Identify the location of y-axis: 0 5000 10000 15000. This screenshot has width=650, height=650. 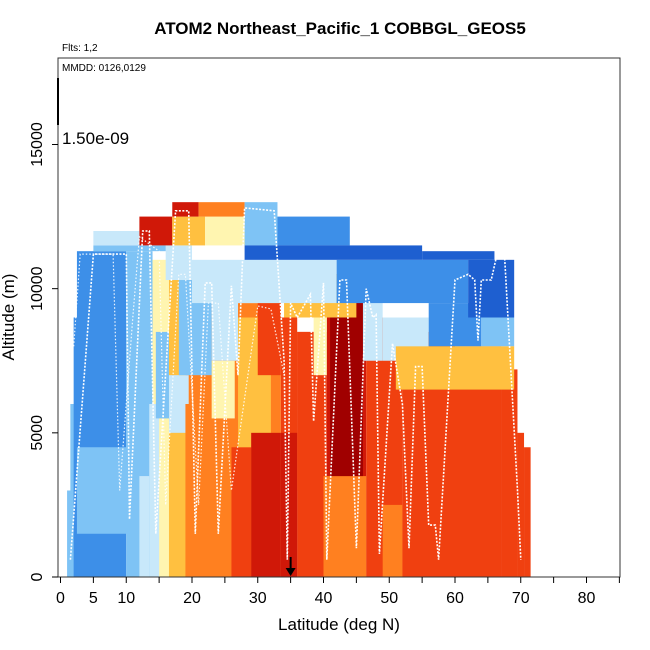
(43, 351).